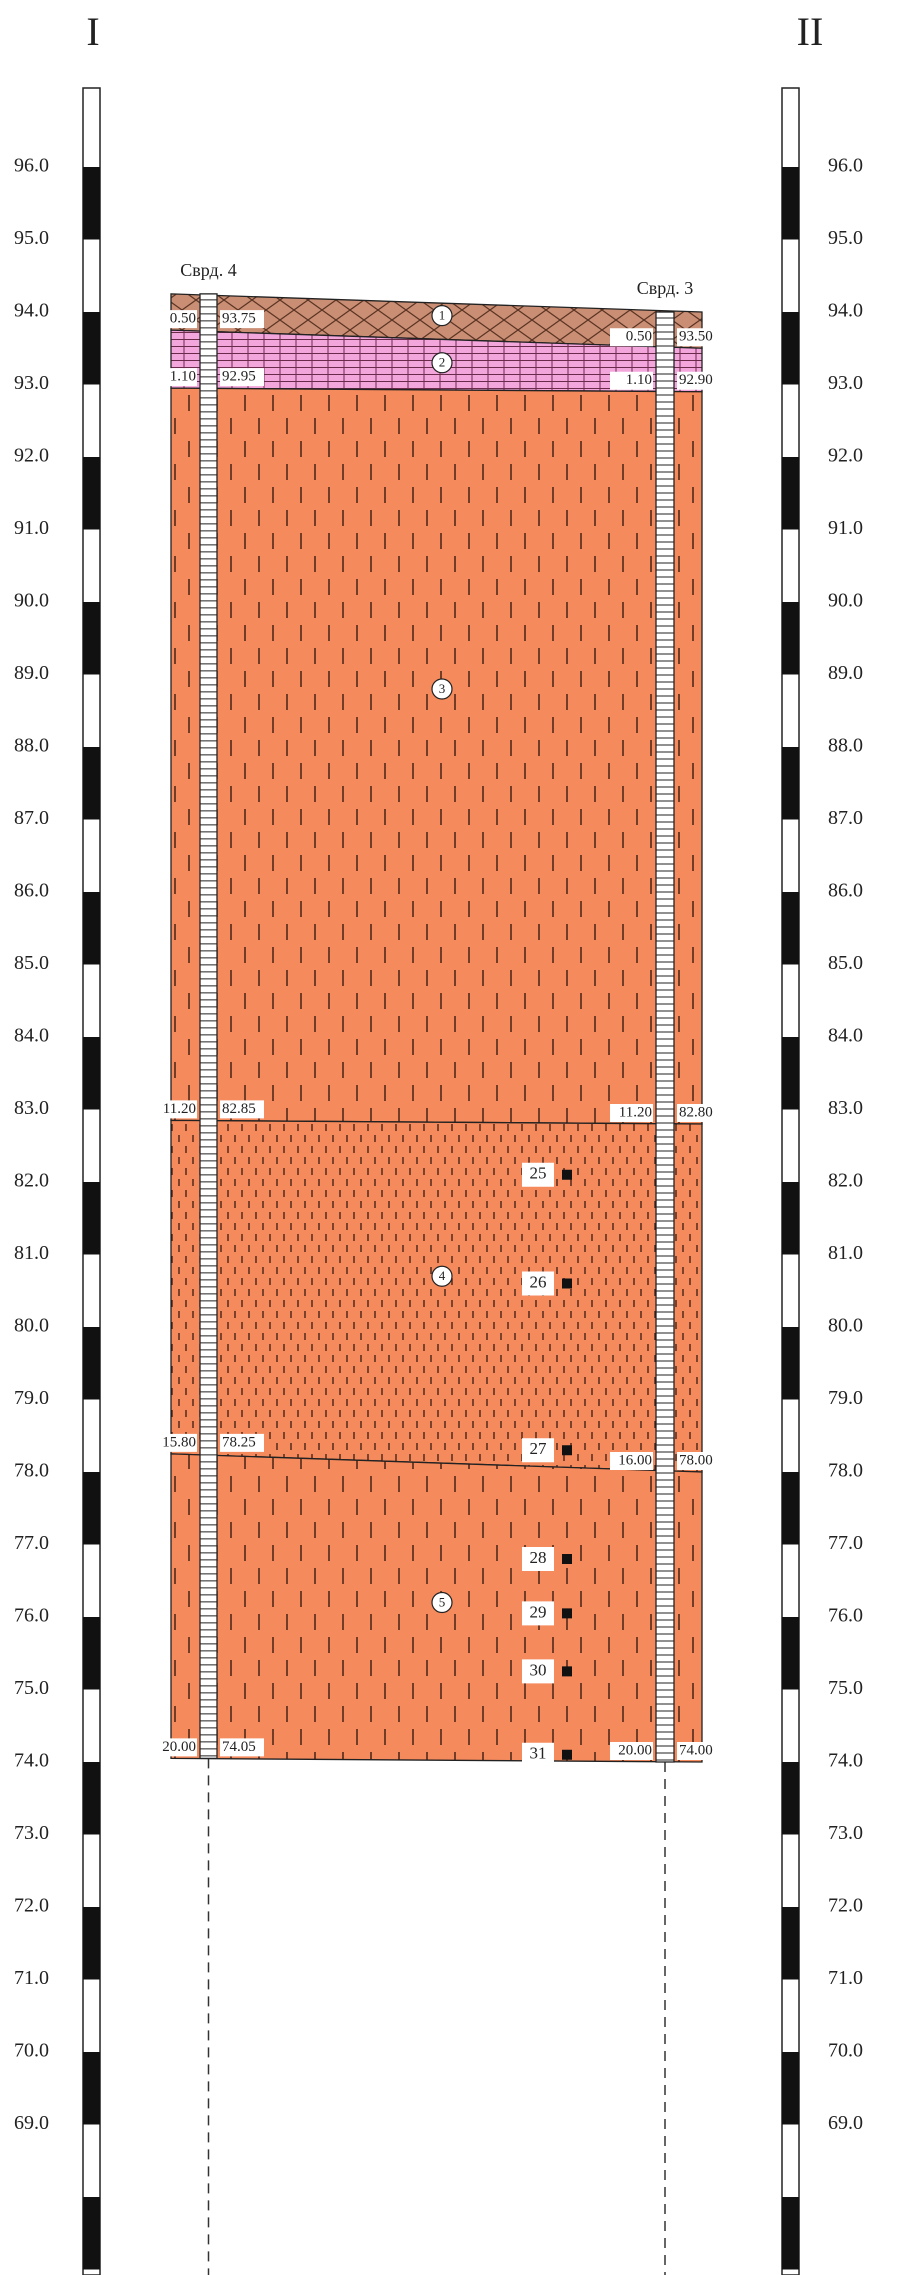 The width and height of the screenshot is (899, 2275). I want to click on depth-label: 15.80, so click(179, 1442).